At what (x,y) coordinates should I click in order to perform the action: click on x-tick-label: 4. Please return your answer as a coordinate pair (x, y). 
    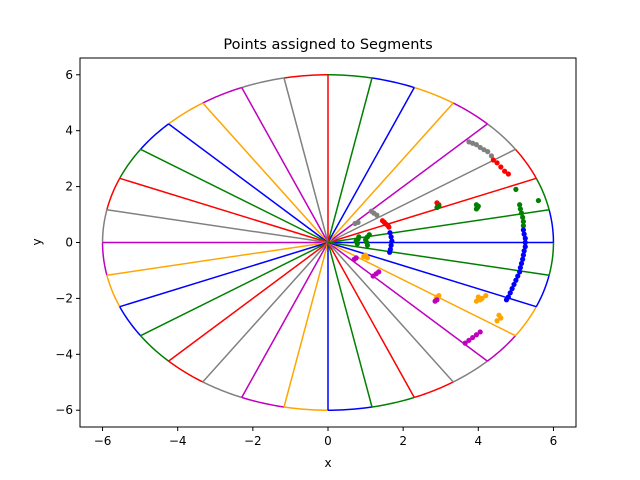
    Looking at the image, I should click on (478, 441).